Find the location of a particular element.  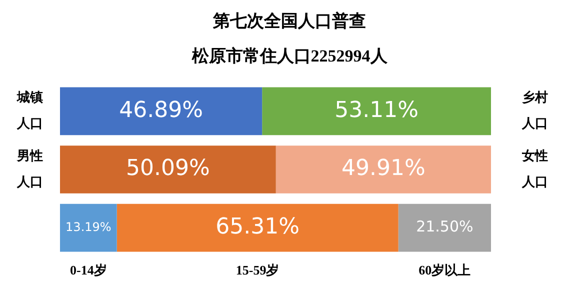

text: 男性人口 is located at coordinates (29, 168).